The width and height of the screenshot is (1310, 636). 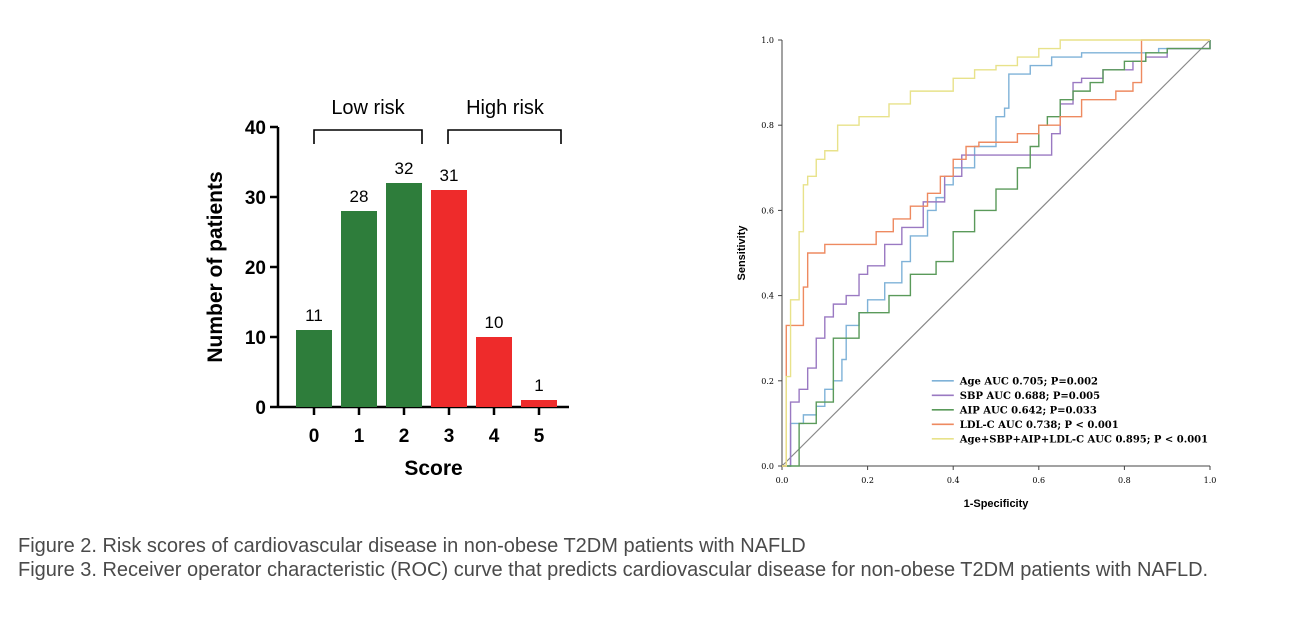 I want to click on group-label: High risk, so click(x=505, y=108).